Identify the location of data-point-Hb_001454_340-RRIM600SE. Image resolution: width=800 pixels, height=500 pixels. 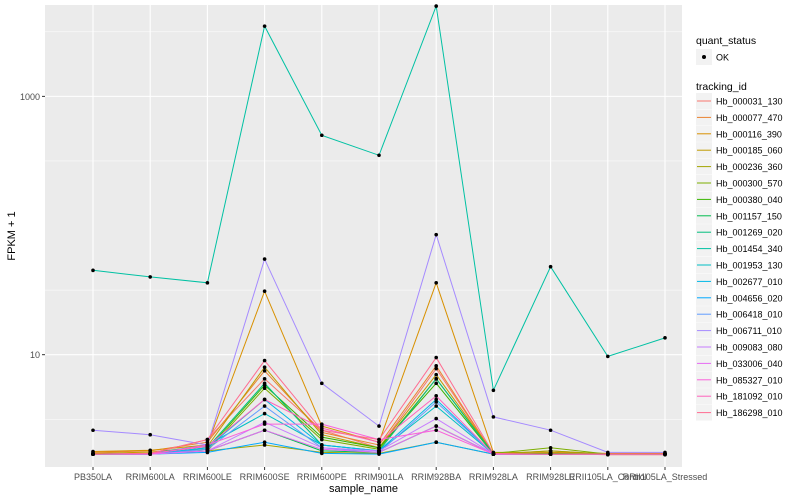
(264, 26).